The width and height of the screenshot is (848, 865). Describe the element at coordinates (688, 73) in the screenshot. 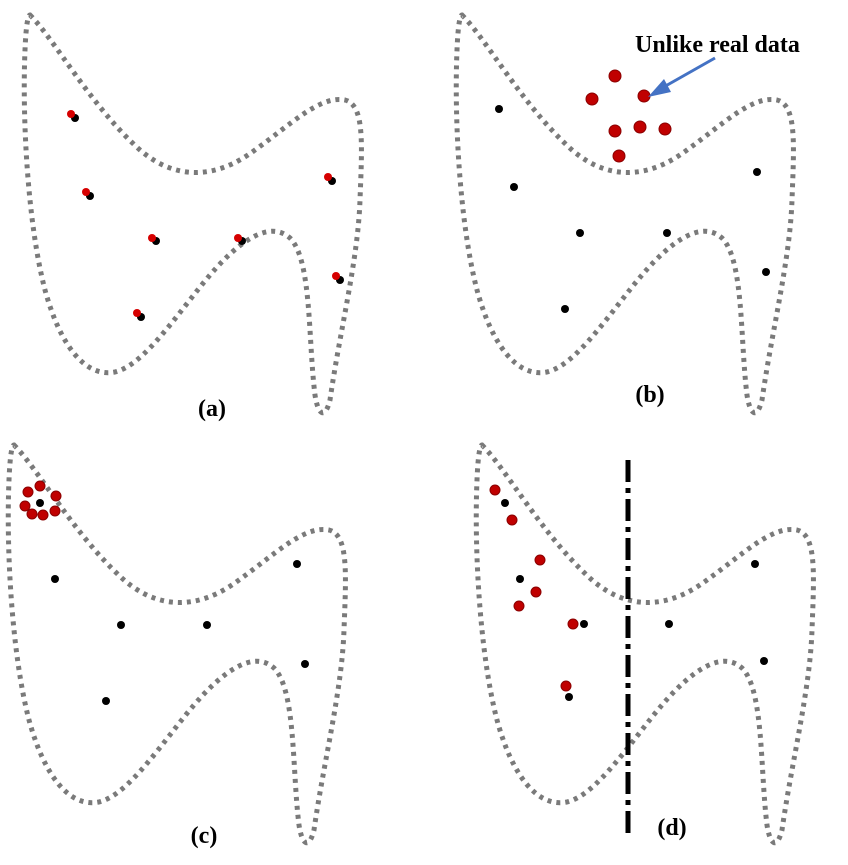

I see `arrow-shaft` at that location.